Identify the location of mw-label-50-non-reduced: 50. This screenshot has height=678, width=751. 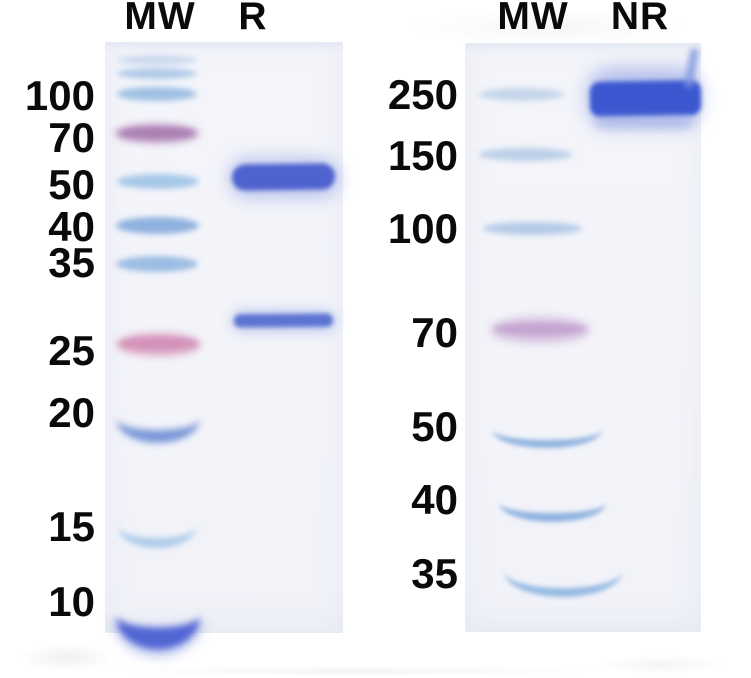
(434, 426).